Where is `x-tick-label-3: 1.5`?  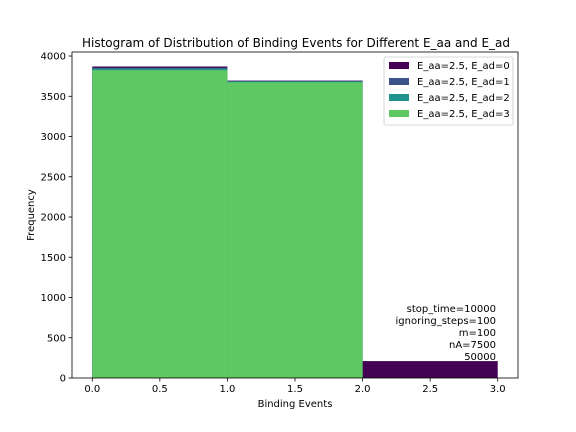
x-tick-label-3: 1.5 is located at coordinates (295, 389).